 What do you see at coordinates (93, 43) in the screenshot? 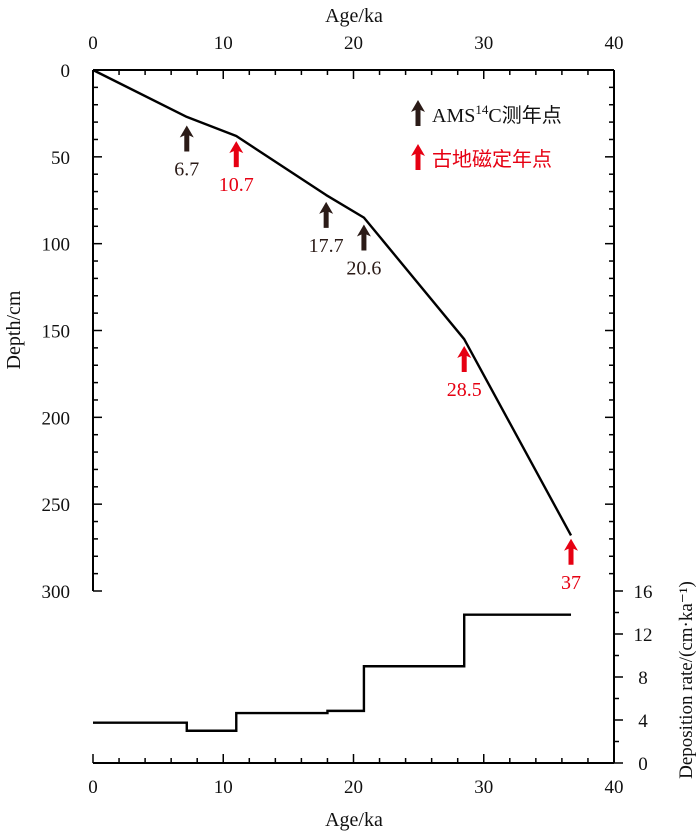
I see `top-x-tick-label: 0` at bounding box center [93, 43].